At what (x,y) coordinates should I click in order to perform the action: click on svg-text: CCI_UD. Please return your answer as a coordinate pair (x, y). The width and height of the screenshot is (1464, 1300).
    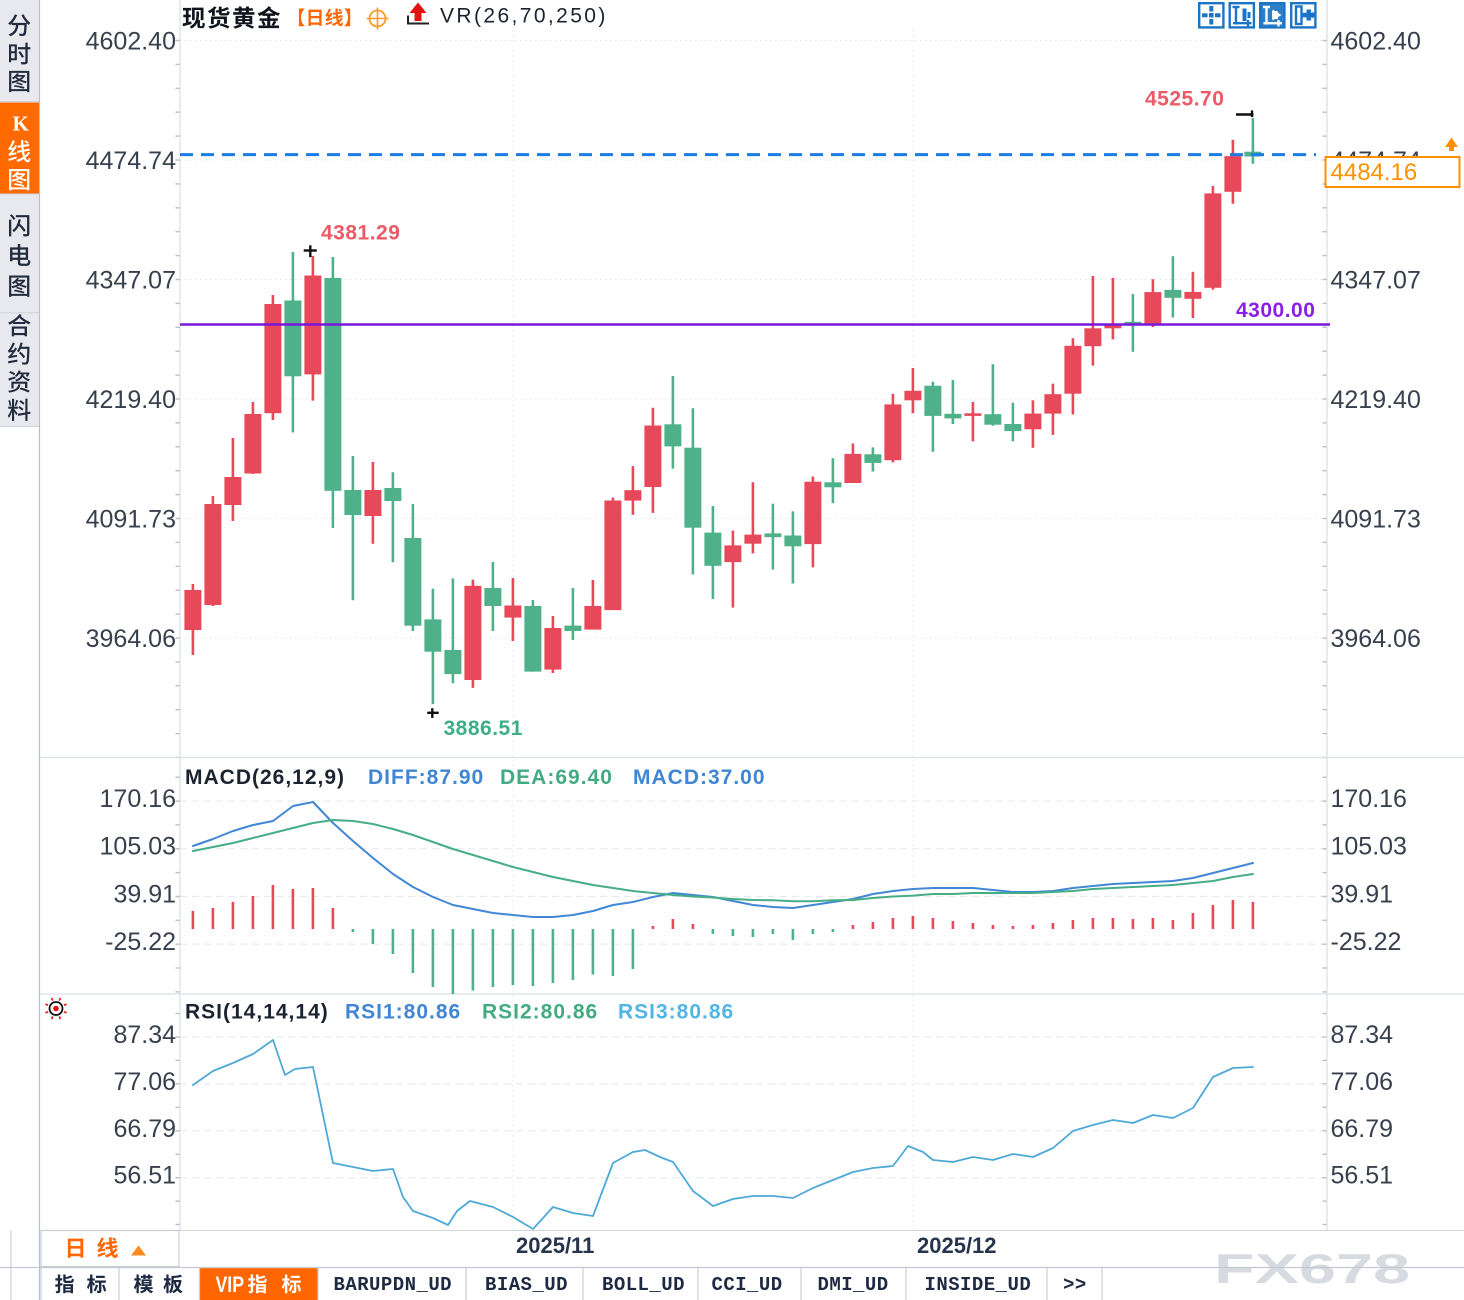
    Looking at the image, I should click on (747, 1285).